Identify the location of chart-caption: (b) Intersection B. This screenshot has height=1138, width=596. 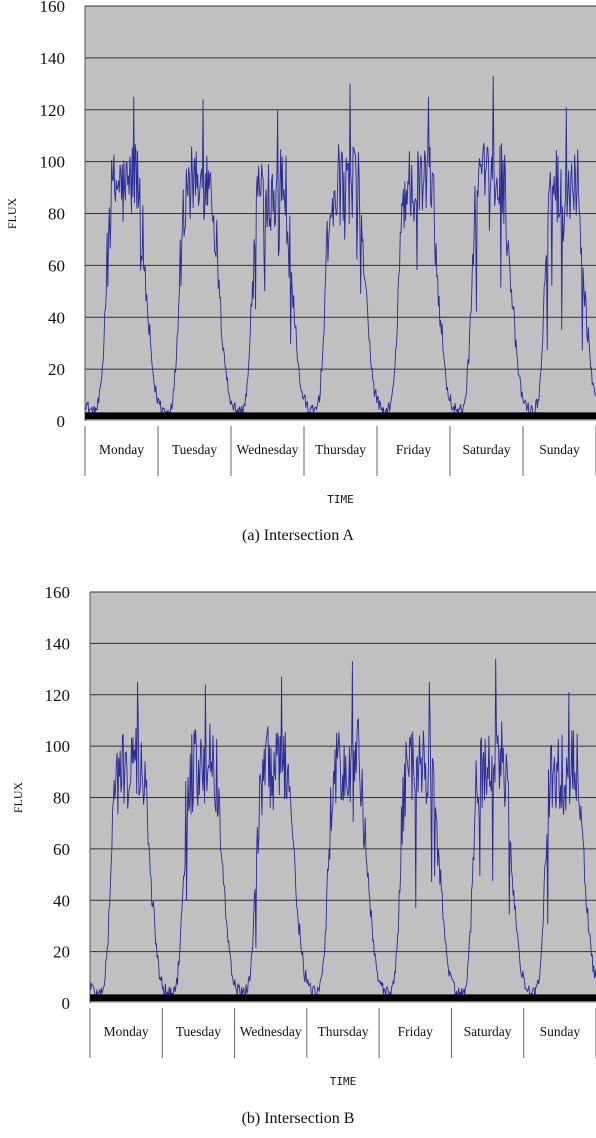
(298, 1118).